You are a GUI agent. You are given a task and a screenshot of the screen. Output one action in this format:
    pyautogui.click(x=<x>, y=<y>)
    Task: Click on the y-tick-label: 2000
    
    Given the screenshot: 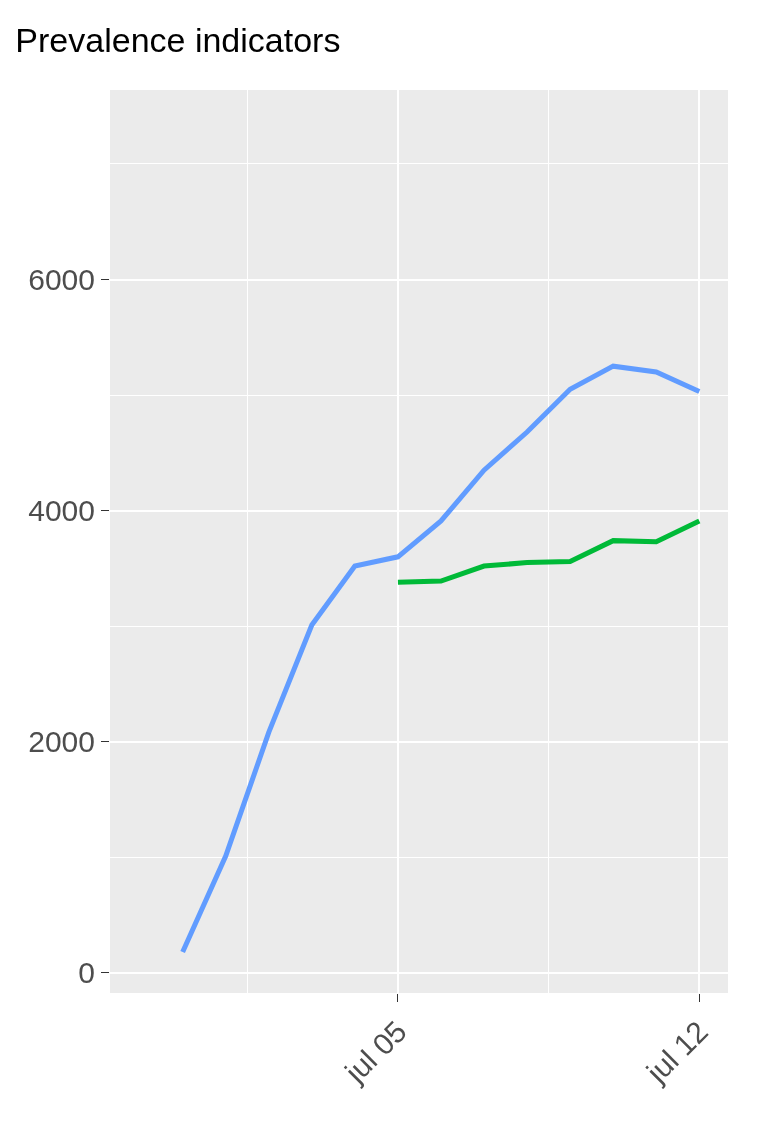 What is the action you would take?
    pyautogui.click(x=61, y=742)
    